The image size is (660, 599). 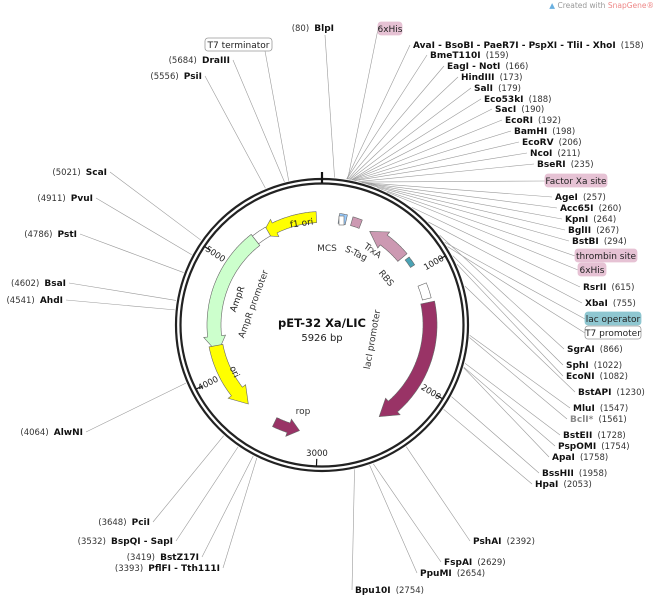 What do you see at coordinates (594, 288) in the screenshot?
I see `enzyme-name: RsrII` at bounding box center [594, 288].